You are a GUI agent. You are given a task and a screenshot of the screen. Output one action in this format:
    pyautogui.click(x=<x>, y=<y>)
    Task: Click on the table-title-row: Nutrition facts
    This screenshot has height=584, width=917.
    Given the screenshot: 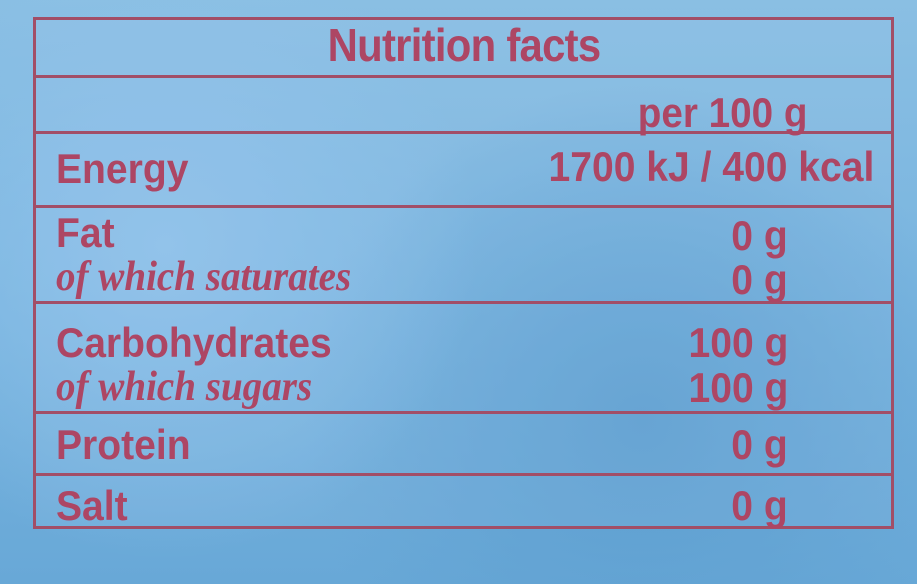 What is the action you would take?
    pyautogui.click(x=463, y=49)
    